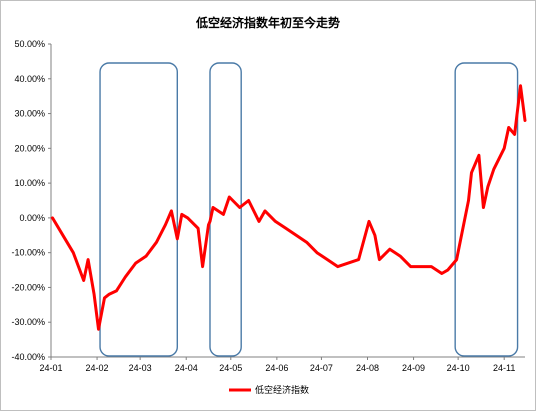 Image resolution: width=536 pixels, height=411 pixels. I want to click on x-tick-label: 24-06, so click(276, 368).